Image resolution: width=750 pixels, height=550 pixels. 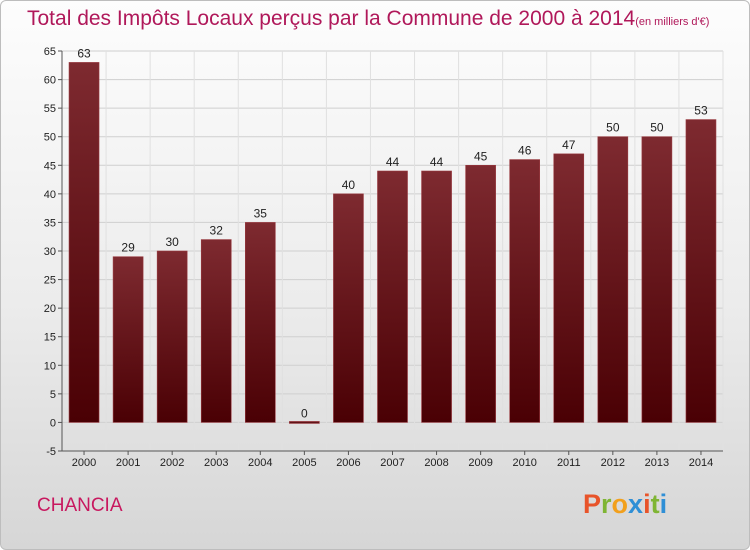 I want to click on proxiti-logo: Proxiti, so click(x=625, y=504).